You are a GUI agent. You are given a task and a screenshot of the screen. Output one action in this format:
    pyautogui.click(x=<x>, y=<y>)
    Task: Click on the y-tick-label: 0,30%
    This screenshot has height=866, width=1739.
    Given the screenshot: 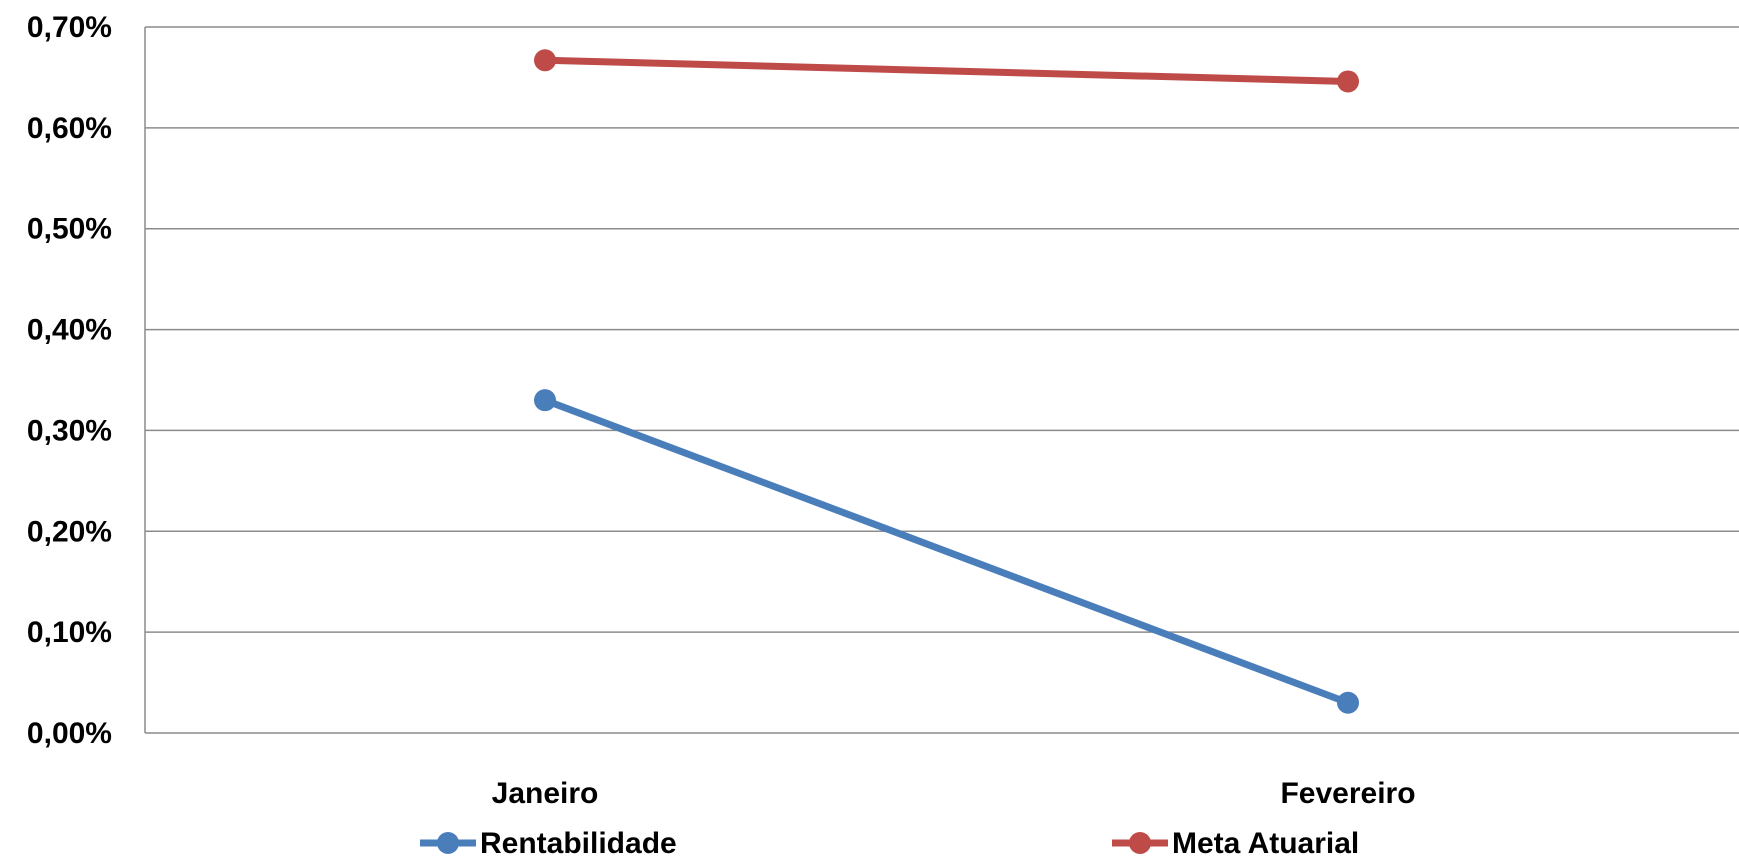 What is the action you would take?
    pyautogui.click(x=69, y=430)
    